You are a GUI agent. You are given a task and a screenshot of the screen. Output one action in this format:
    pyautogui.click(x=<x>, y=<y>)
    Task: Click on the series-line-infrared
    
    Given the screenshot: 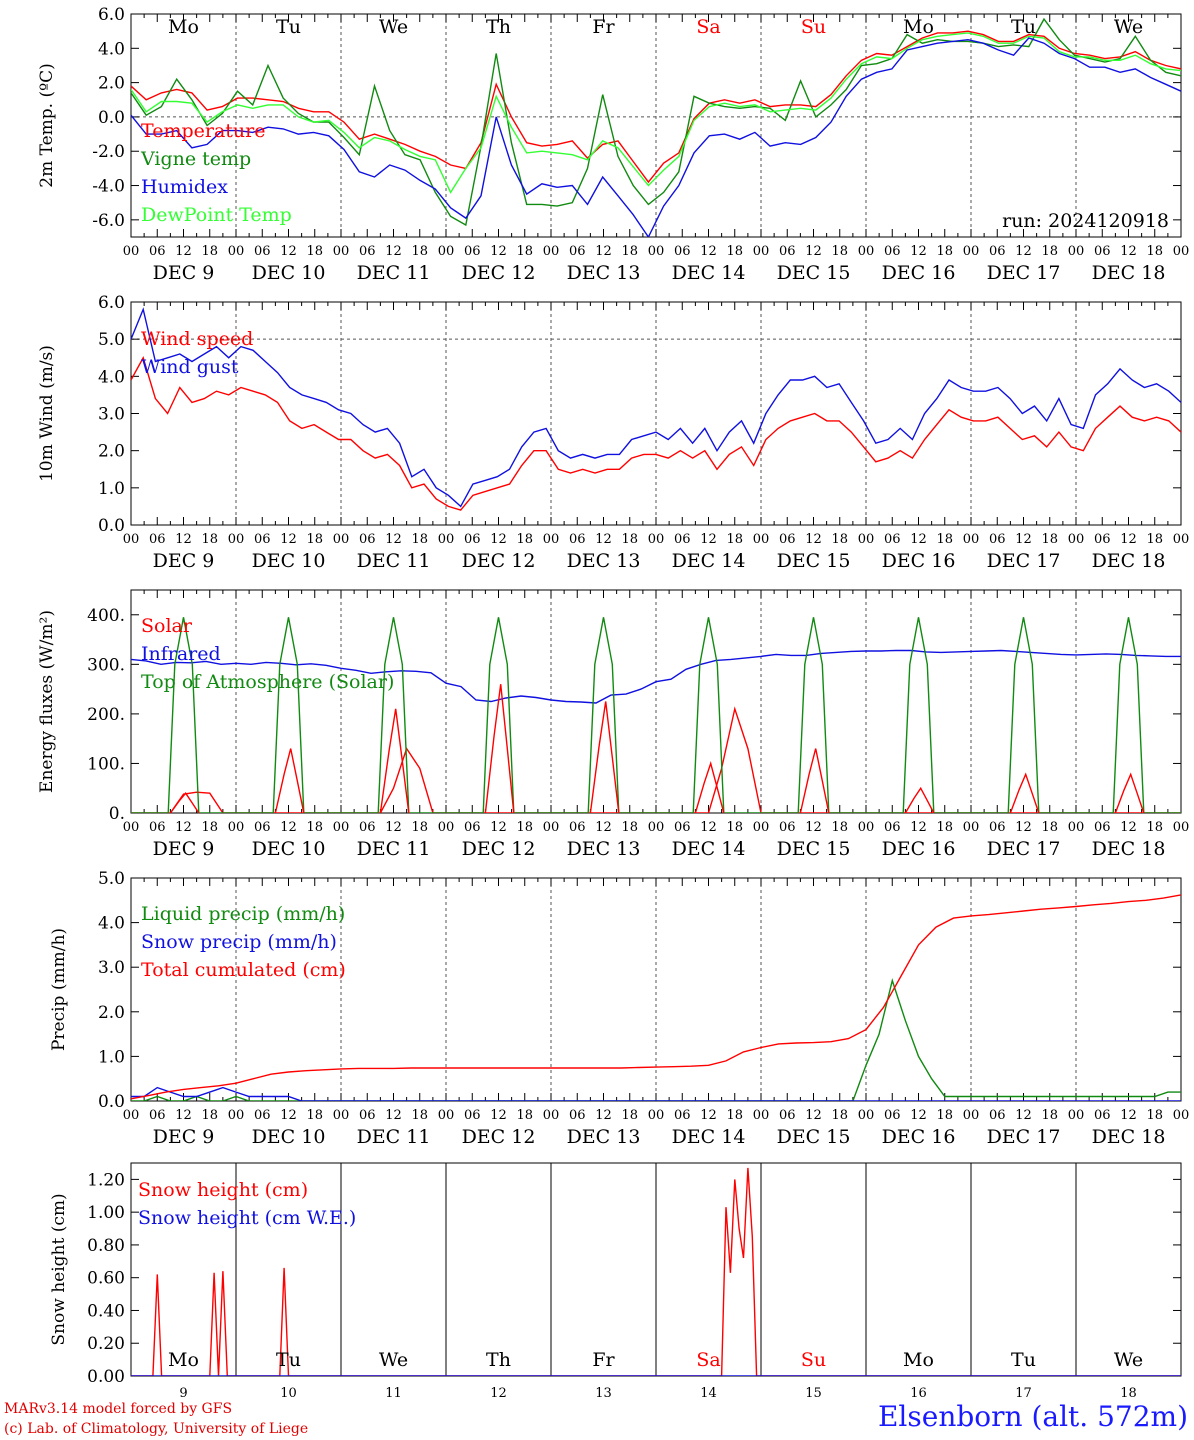 What is the action you would take?
    pyautogui.click(x=656, y=676)
    